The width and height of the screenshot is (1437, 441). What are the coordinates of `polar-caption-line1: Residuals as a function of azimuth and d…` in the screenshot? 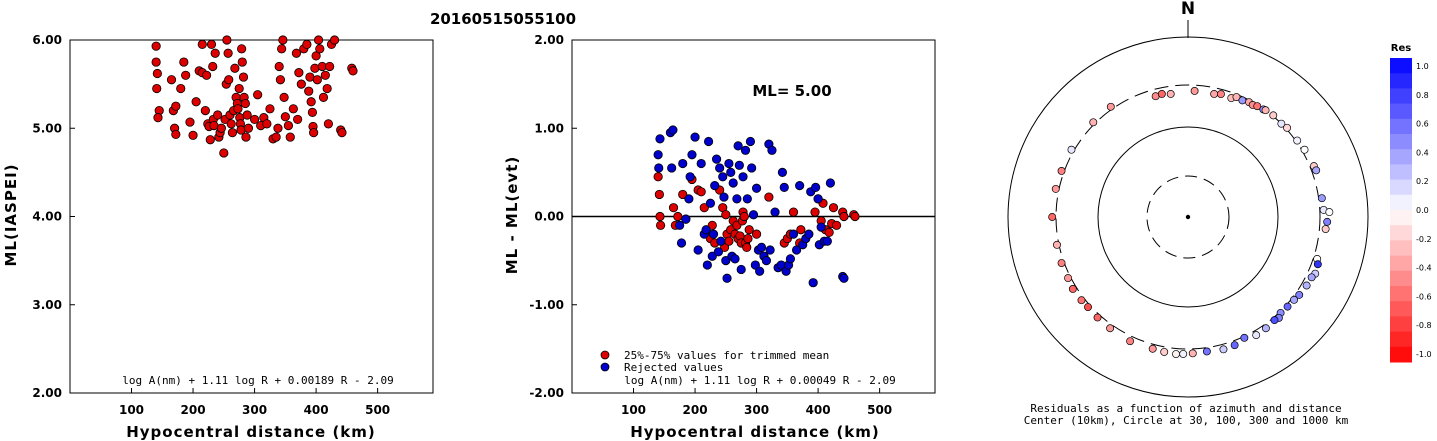 It's located at (1185, 408).